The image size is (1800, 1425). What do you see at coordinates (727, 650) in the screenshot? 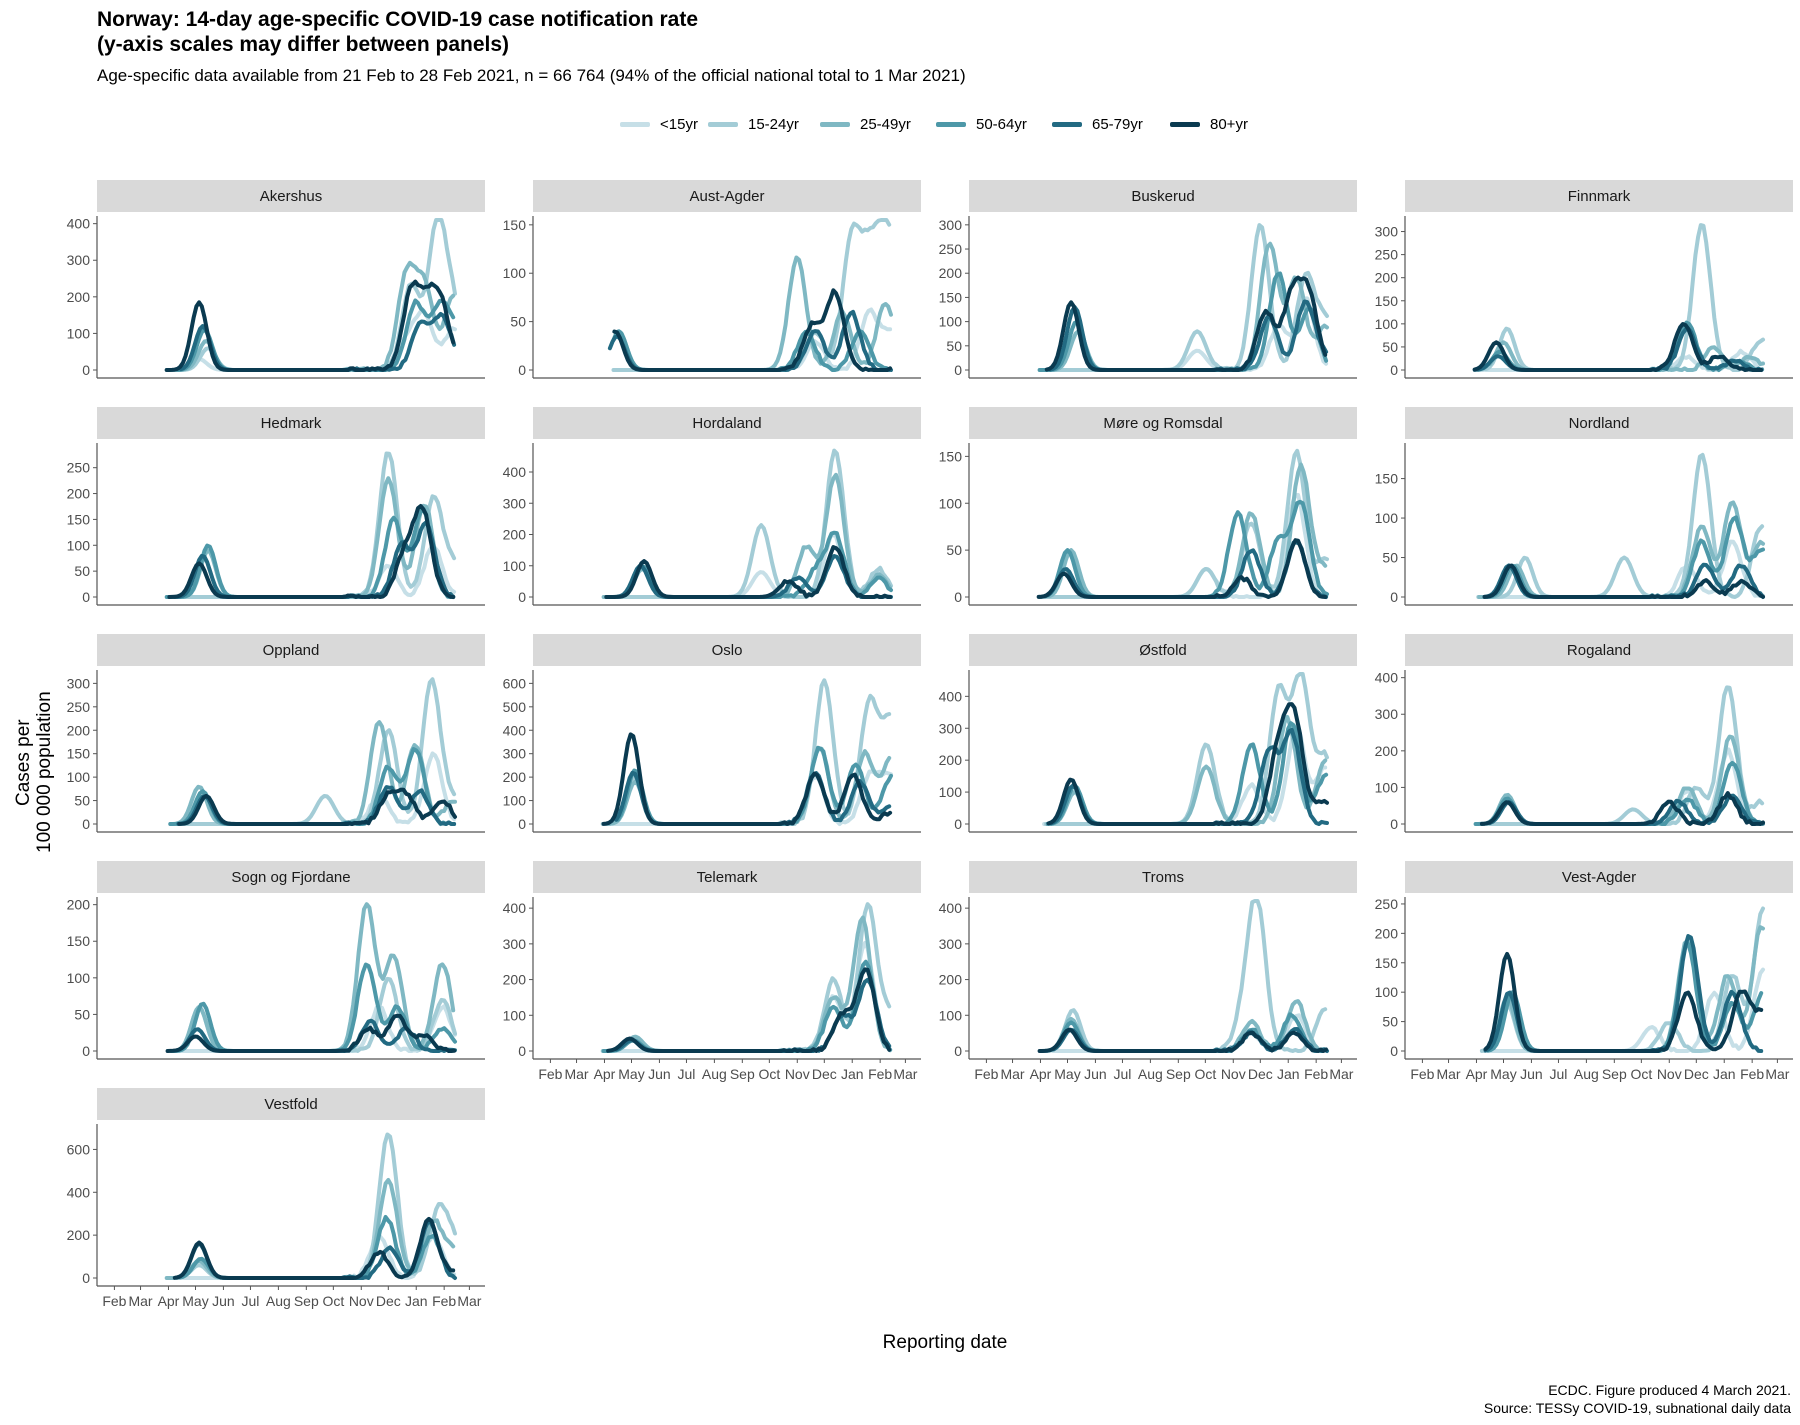
I see `panel-title: Oslo` at bounding box center [727, 650].